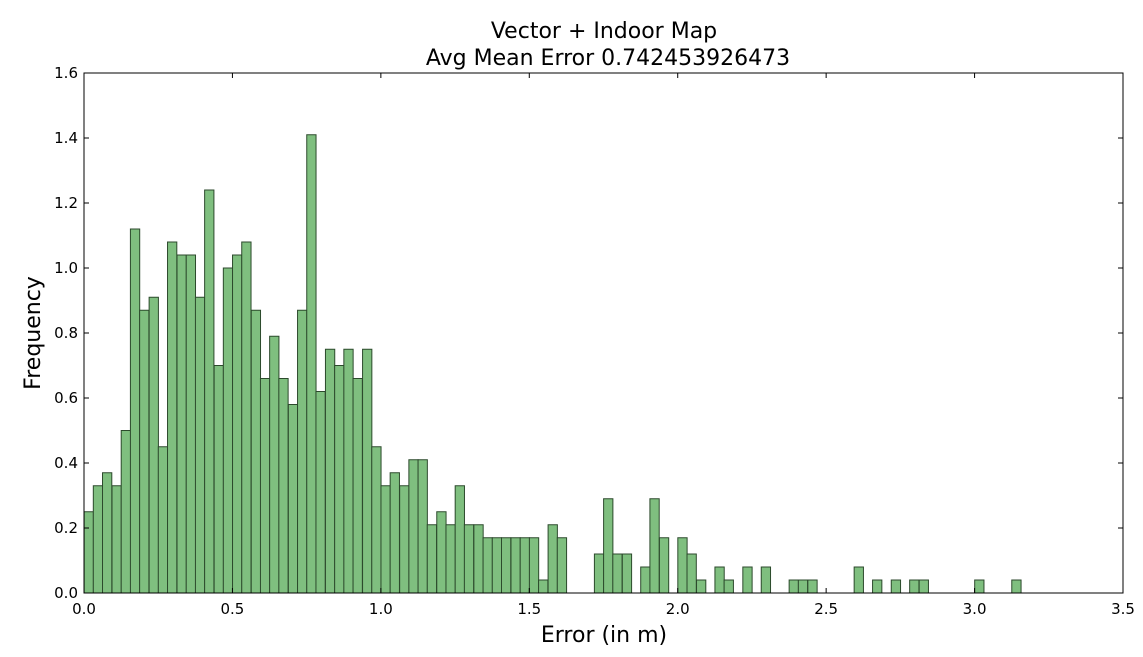  Describe the element at coordinates (66, 593) in the screenshot. I see `y-tick-label: 0.0` at that location.